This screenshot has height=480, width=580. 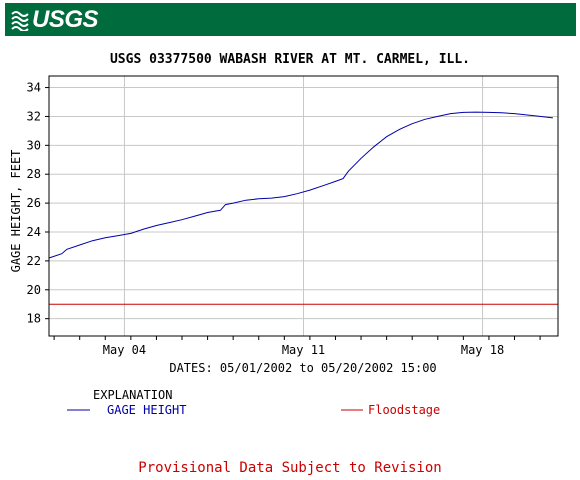 What do you see at coordinates (290, 19) in the screenshot?
I see `usgs-header: USGS` at bounding box center [290, 19].